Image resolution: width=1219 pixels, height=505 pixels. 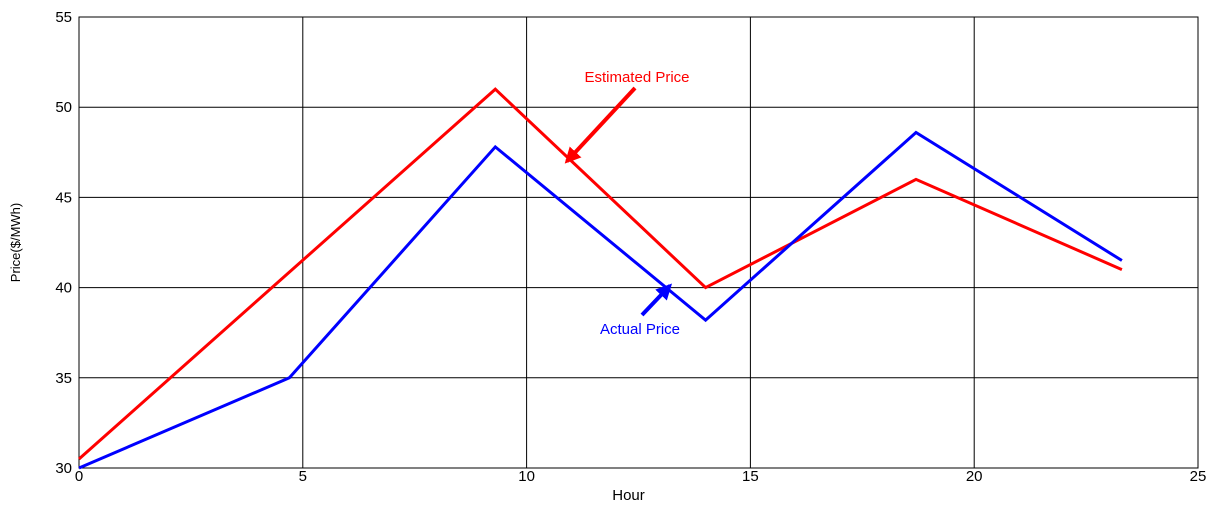 I want to click on annotation-label-estimated: Estimated Price, so click(x=636, y=77).